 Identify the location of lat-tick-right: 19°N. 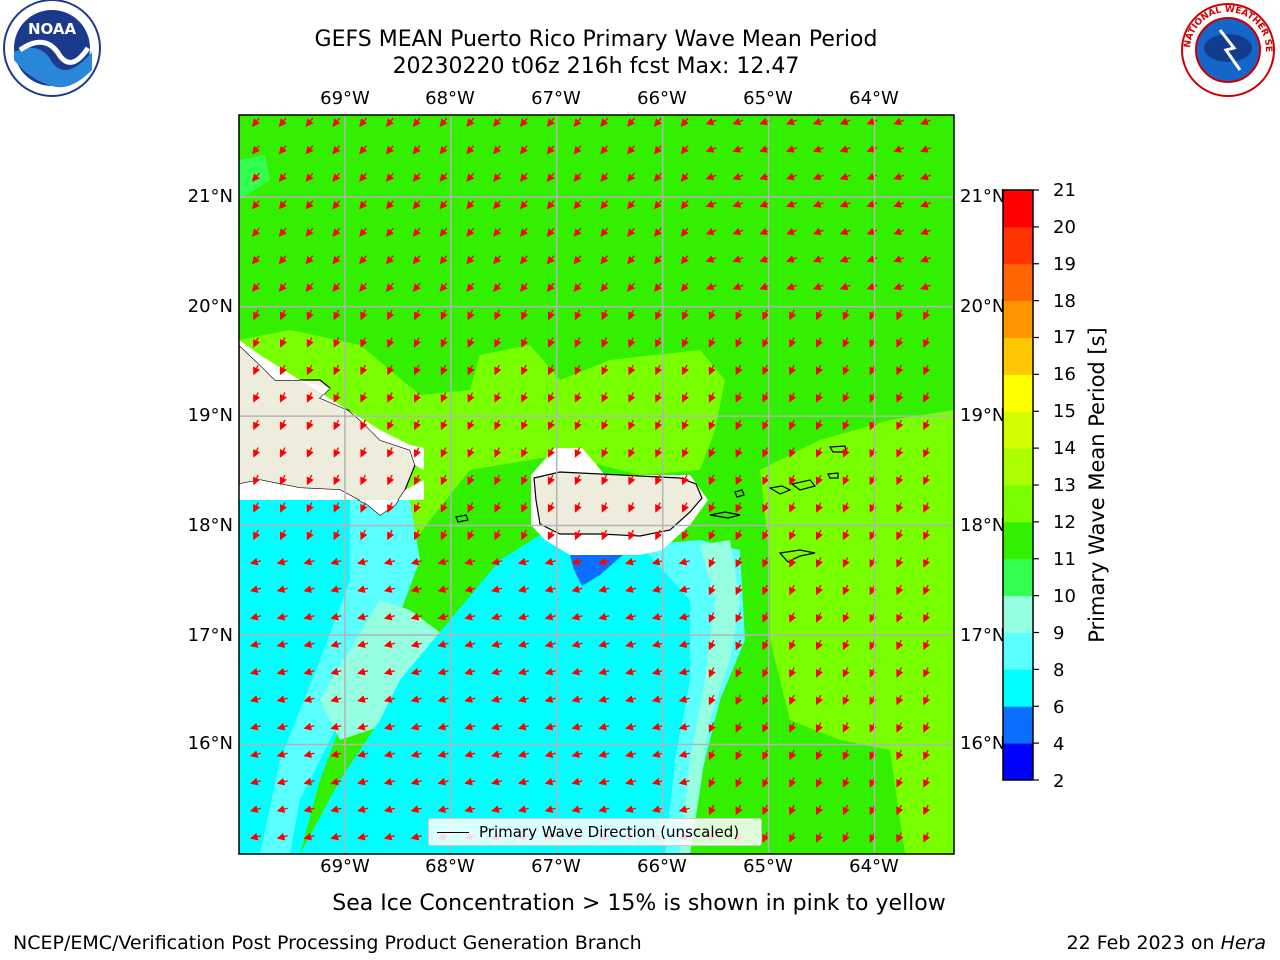
(983, 415).